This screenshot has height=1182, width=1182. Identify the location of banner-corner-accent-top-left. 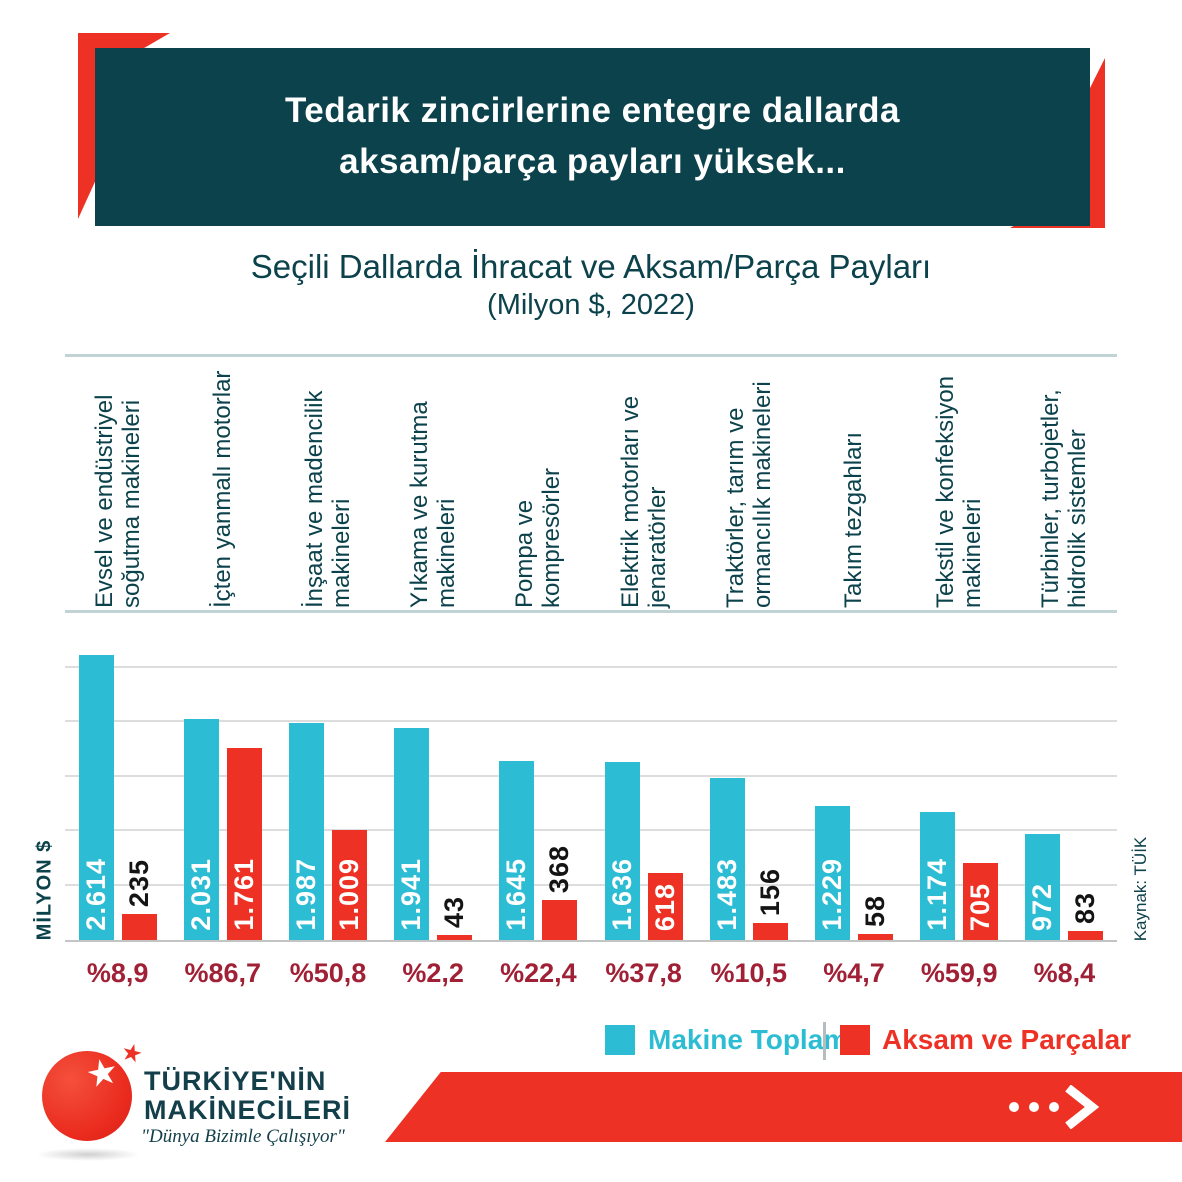
(124, 41).